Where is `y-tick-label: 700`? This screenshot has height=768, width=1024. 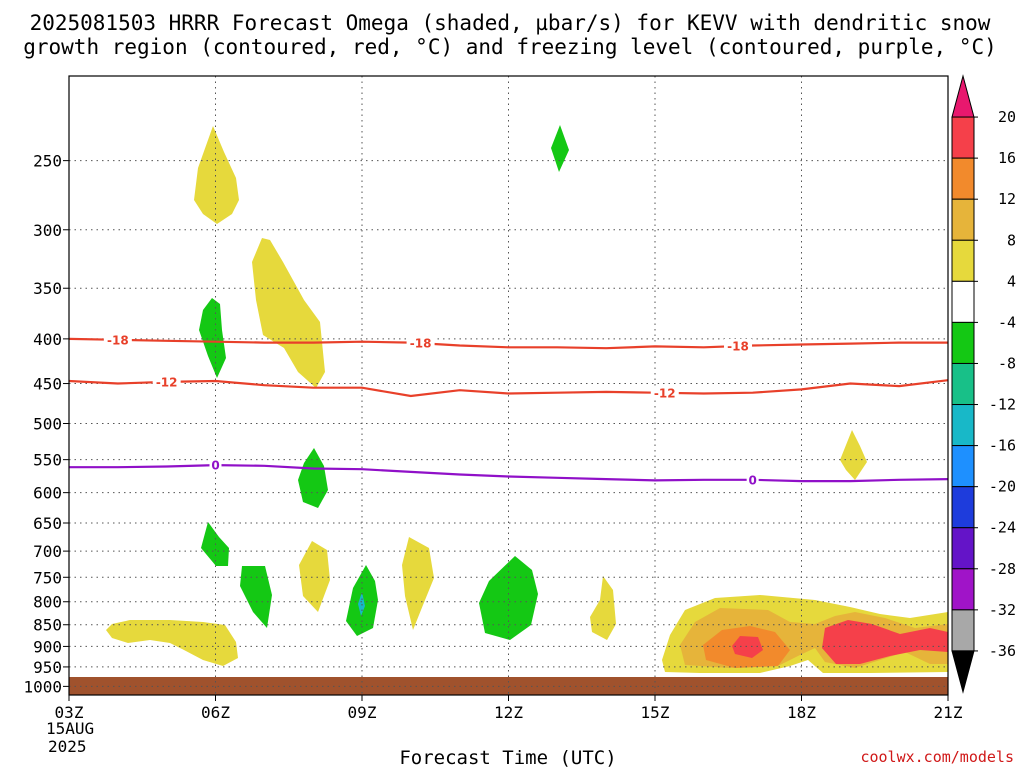 y-tick-label: 700 is located at coordinates (47, 551).